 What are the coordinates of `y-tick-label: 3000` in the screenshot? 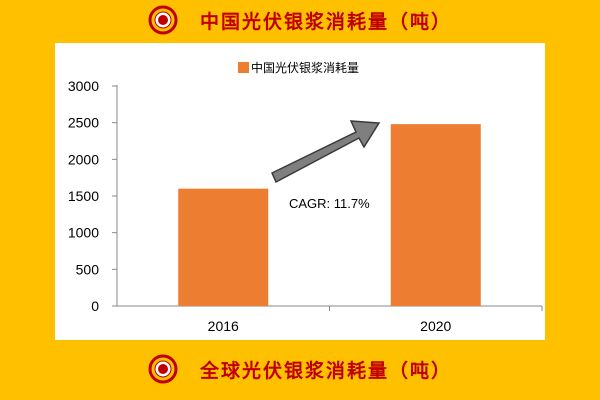 It's located at (83, 86).